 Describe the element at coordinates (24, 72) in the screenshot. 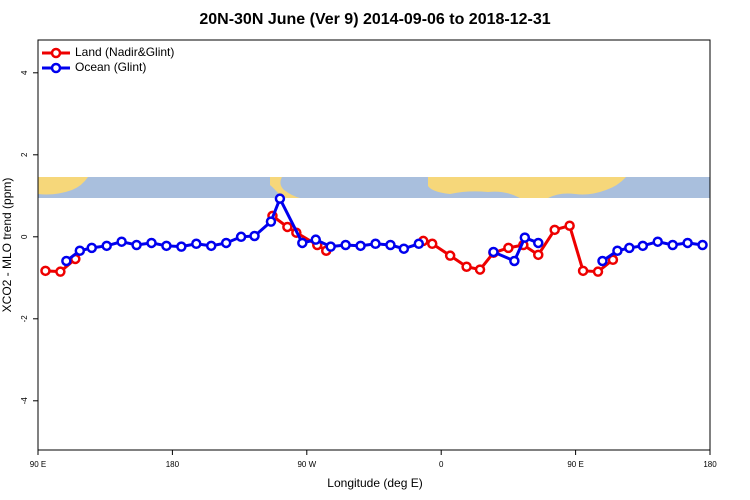

I see `y-tick-label: 4` at that location.